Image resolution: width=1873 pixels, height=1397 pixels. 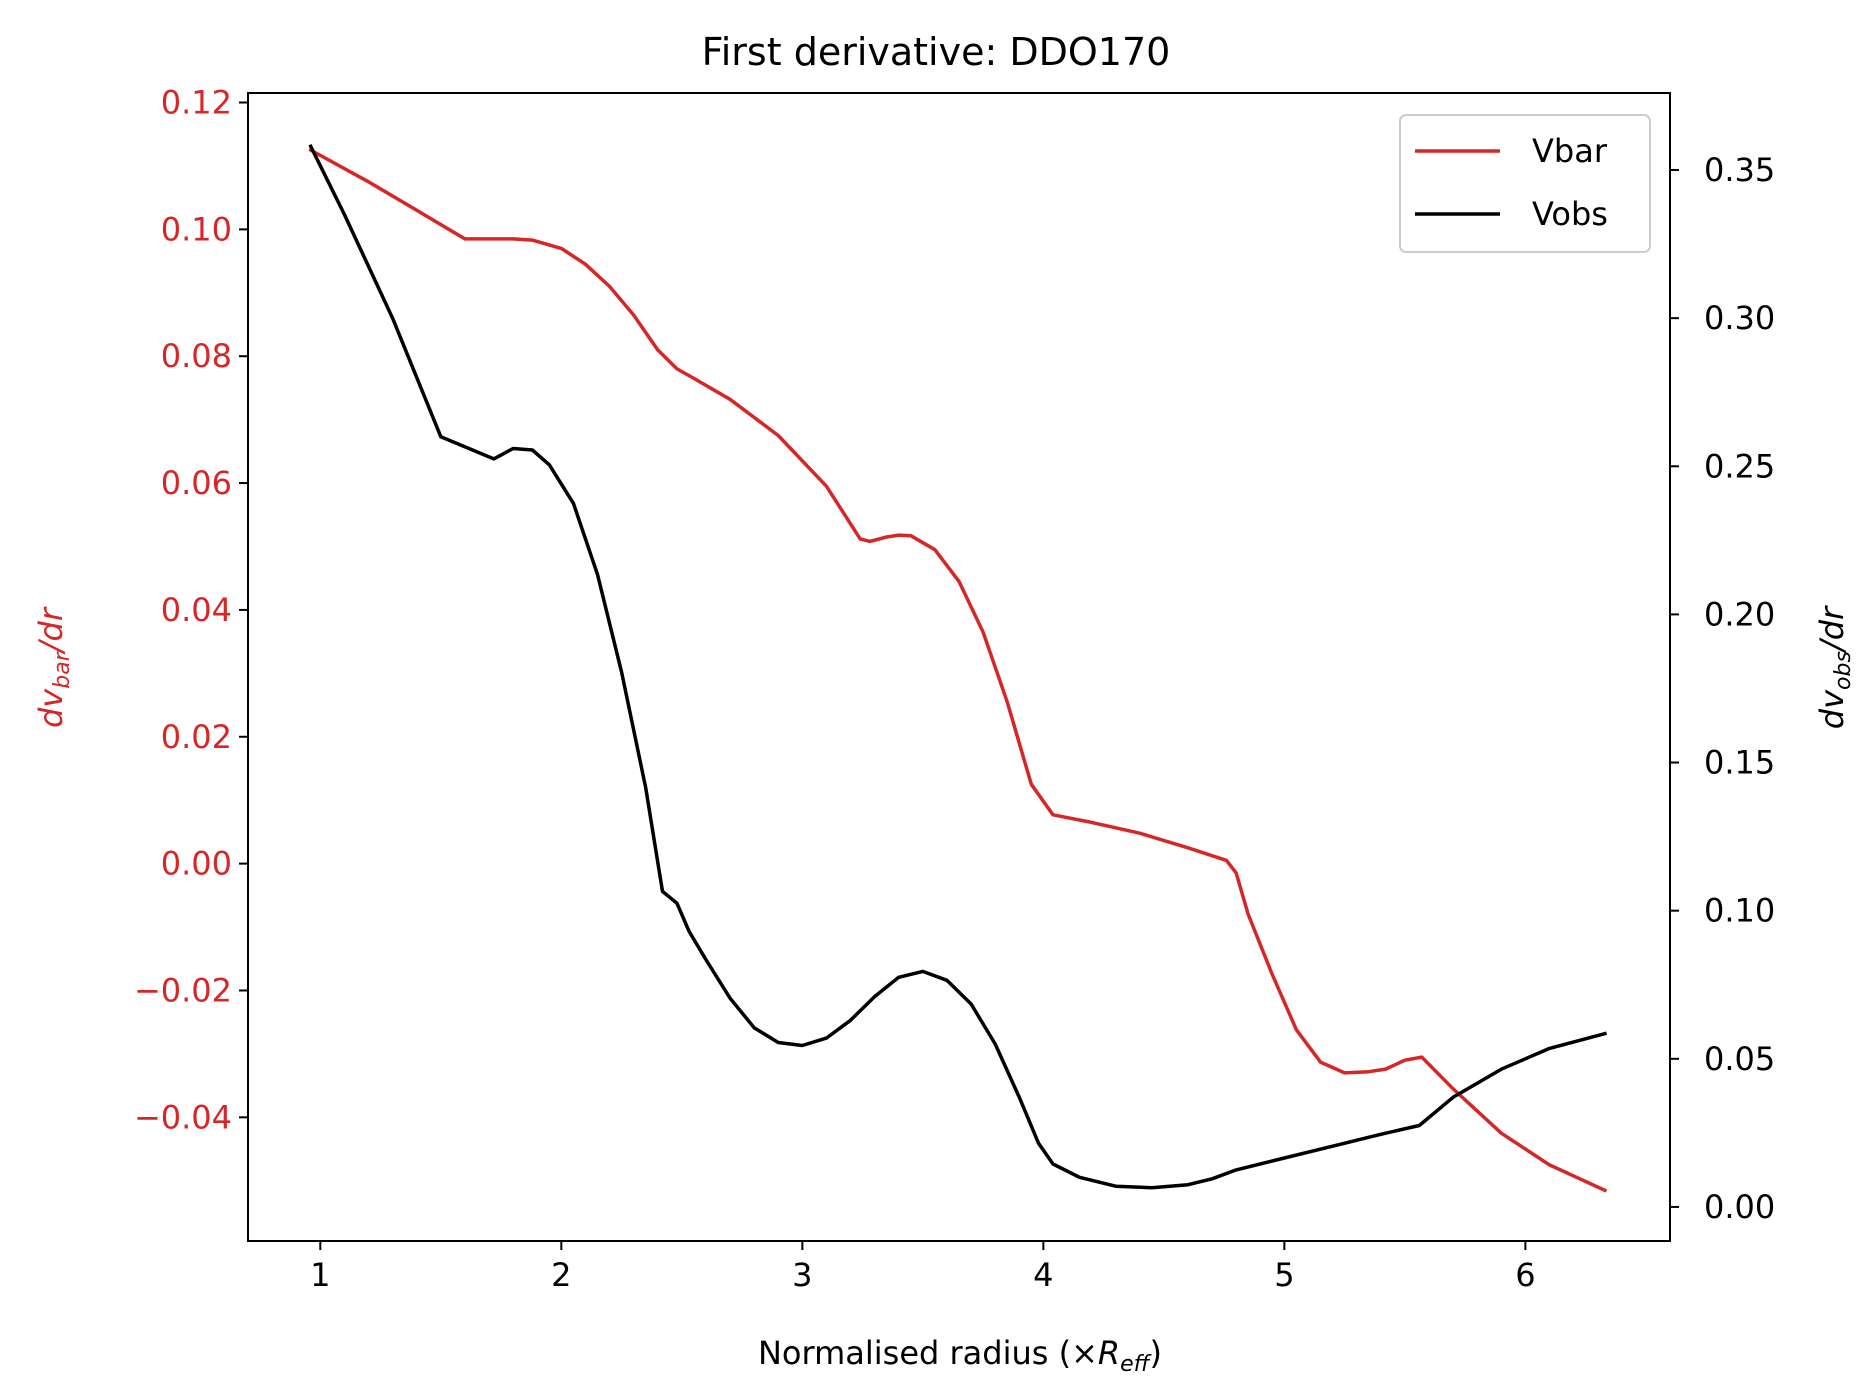 I want to click on right-tick-label: 0.35, so click(x=1739, y=170).